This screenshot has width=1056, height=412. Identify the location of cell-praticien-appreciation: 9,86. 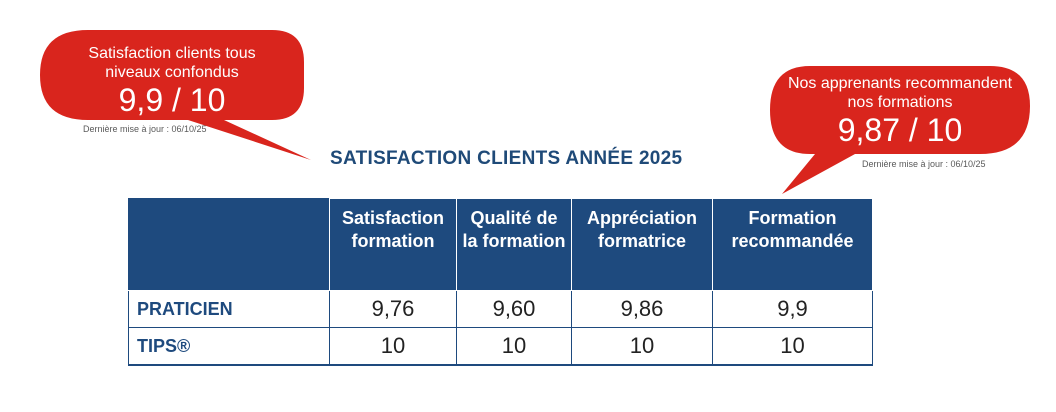
(642, 309).